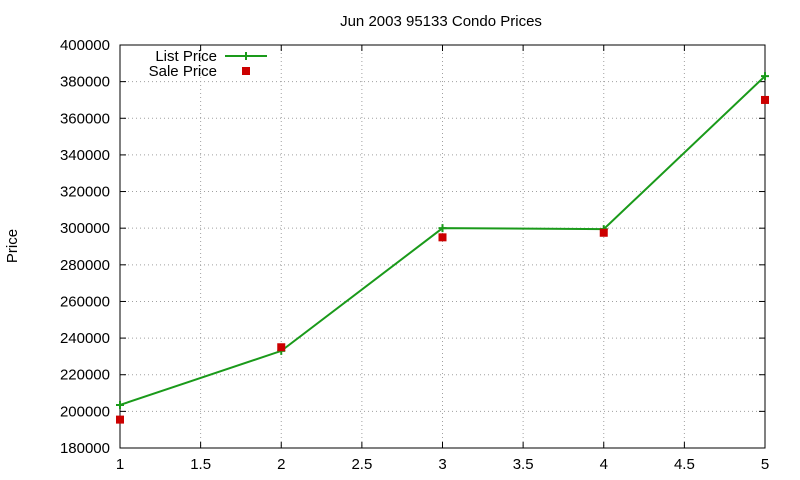 The image size is (800, 480). I want to click on x-tick-label: 4.5, so click(684, 464).